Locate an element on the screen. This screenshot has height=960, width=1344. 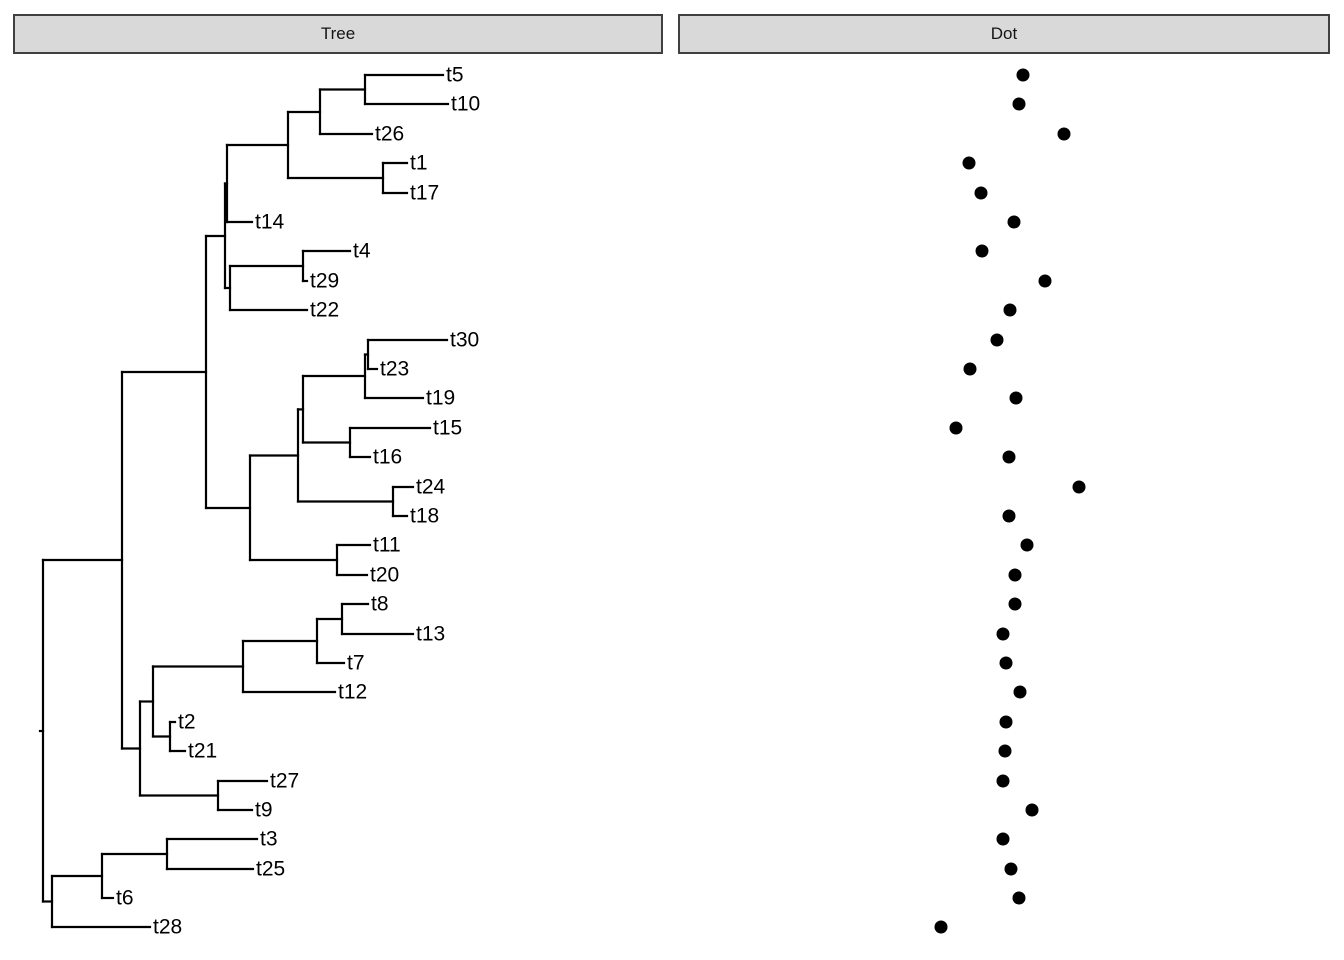
dot-t14 is located at coordinates (1014, 222).